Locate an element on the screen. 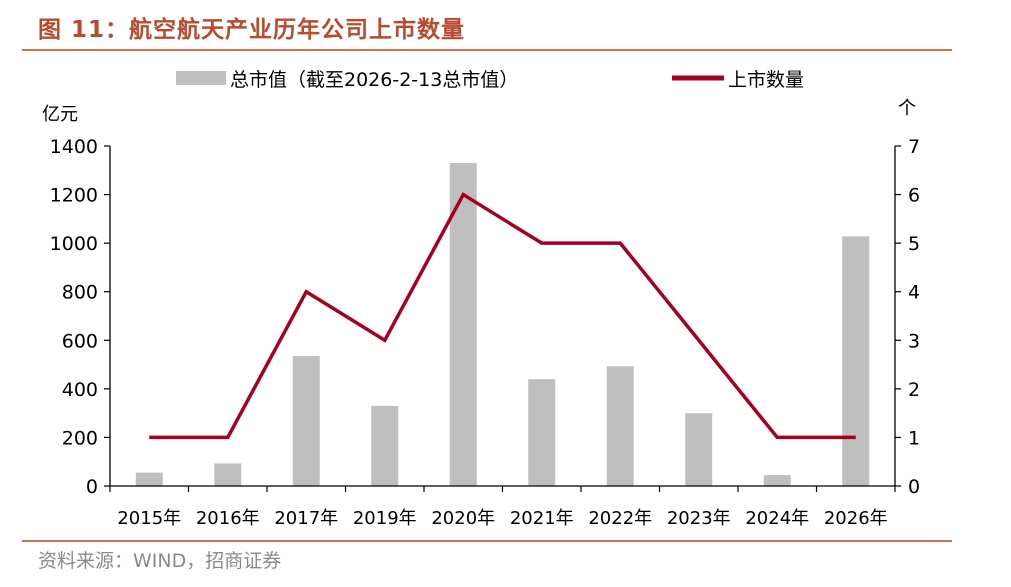 This screenshot has width=1011, height=587. right-axis-unit: 个 is located at coordinates (907, 108).